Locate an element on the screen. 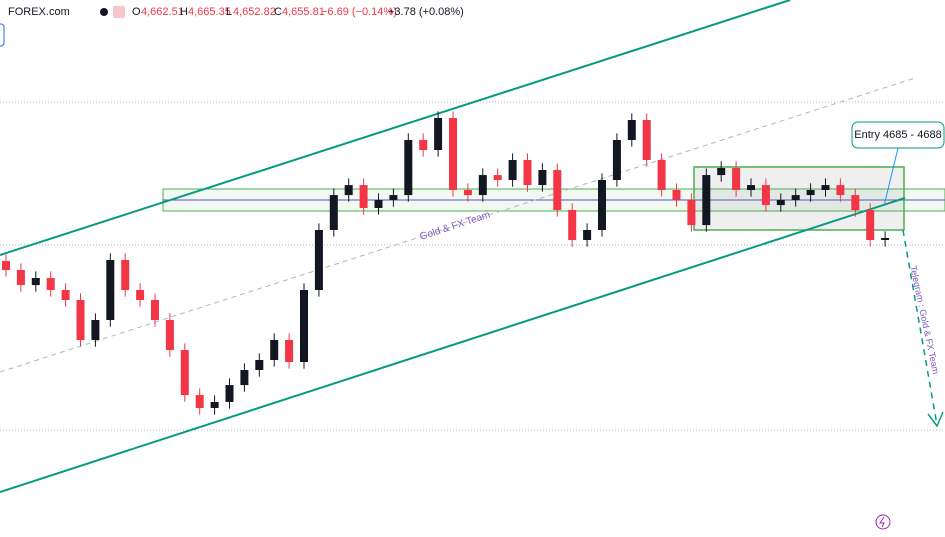 This screenshot has width=945, height=537. c-value: 4,655.81 is located at coordinates (303, 12).